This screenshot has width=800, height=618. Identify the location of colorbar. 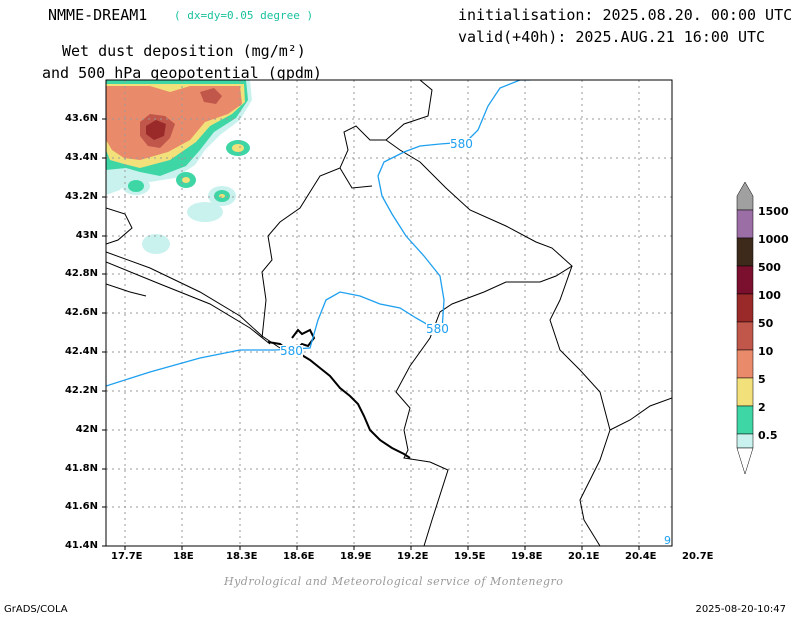
(745, 328).